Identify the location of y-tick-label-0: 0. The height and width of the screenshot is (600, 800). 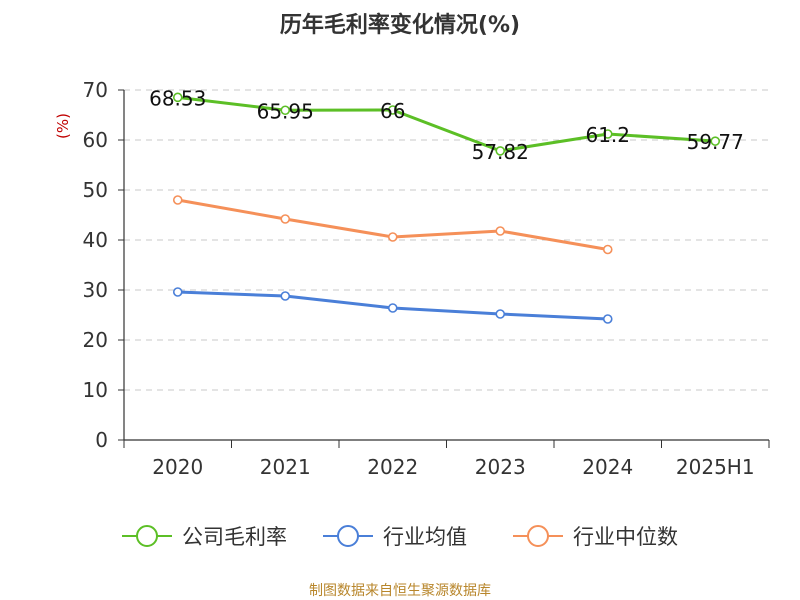
(101, 440).